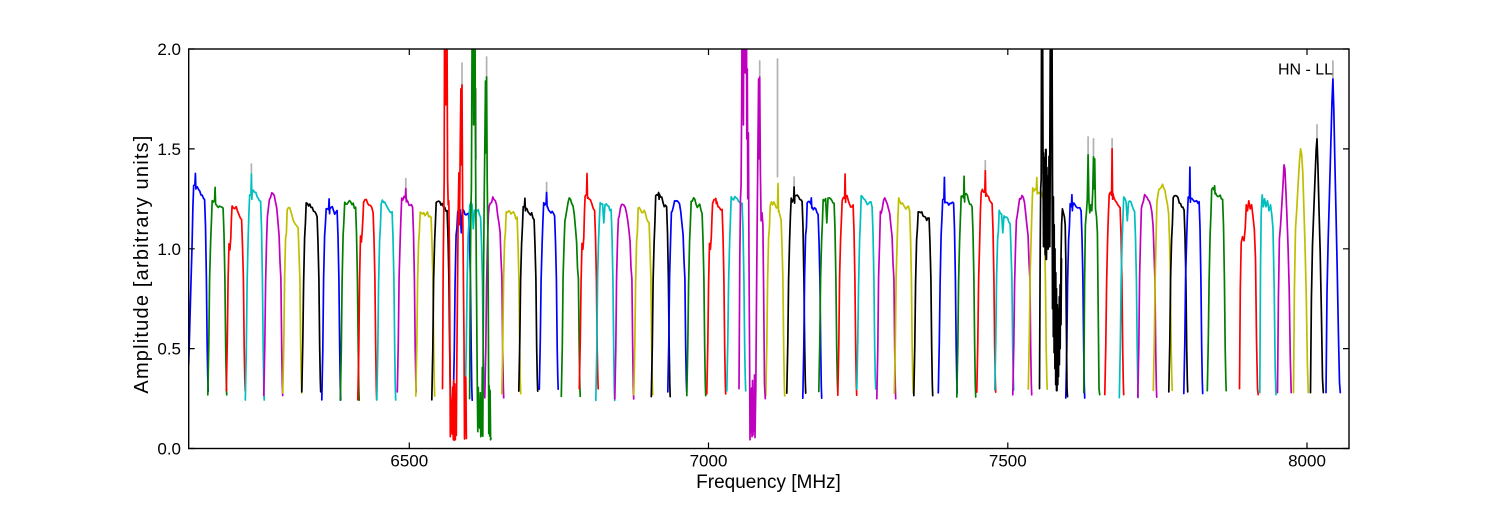  I want to click on svg-text: 0.5, so click(169, 349).